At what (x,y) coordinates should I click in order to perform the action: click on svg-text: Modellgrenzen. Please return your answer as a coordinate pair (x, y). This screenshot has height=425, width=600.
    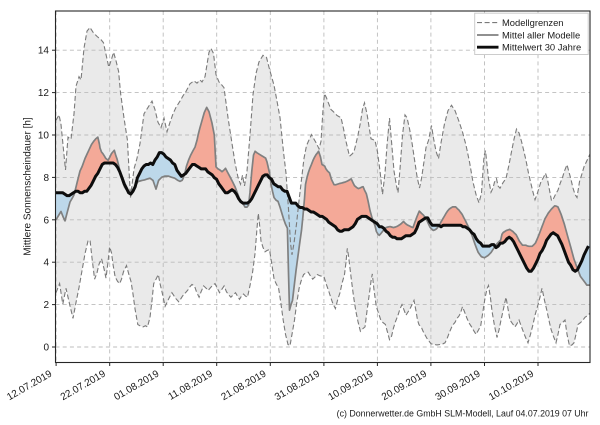
    Looking at the image, I should click on (533, 22).